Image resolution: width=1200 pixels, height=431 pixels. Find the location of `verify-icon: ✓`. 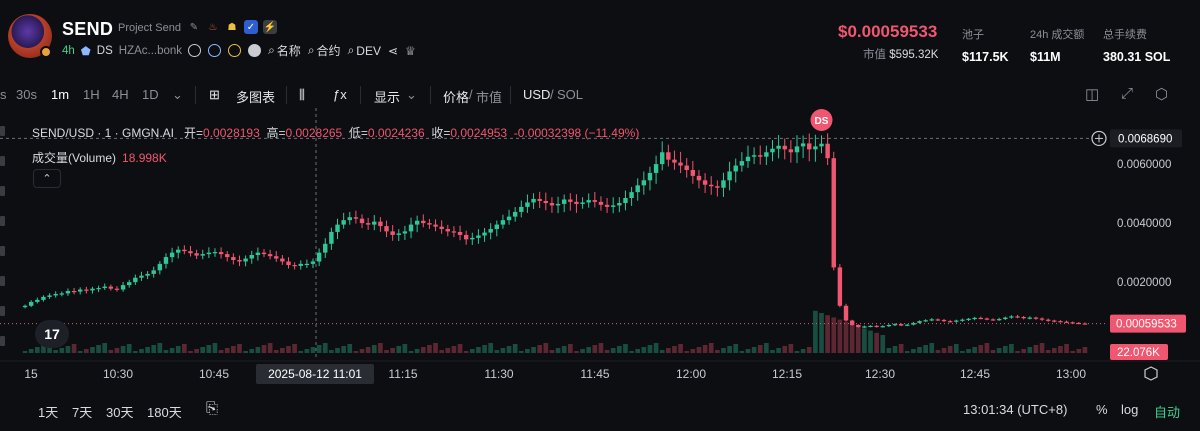

verify-icon: ✓ is located at coordinates (251, 27).